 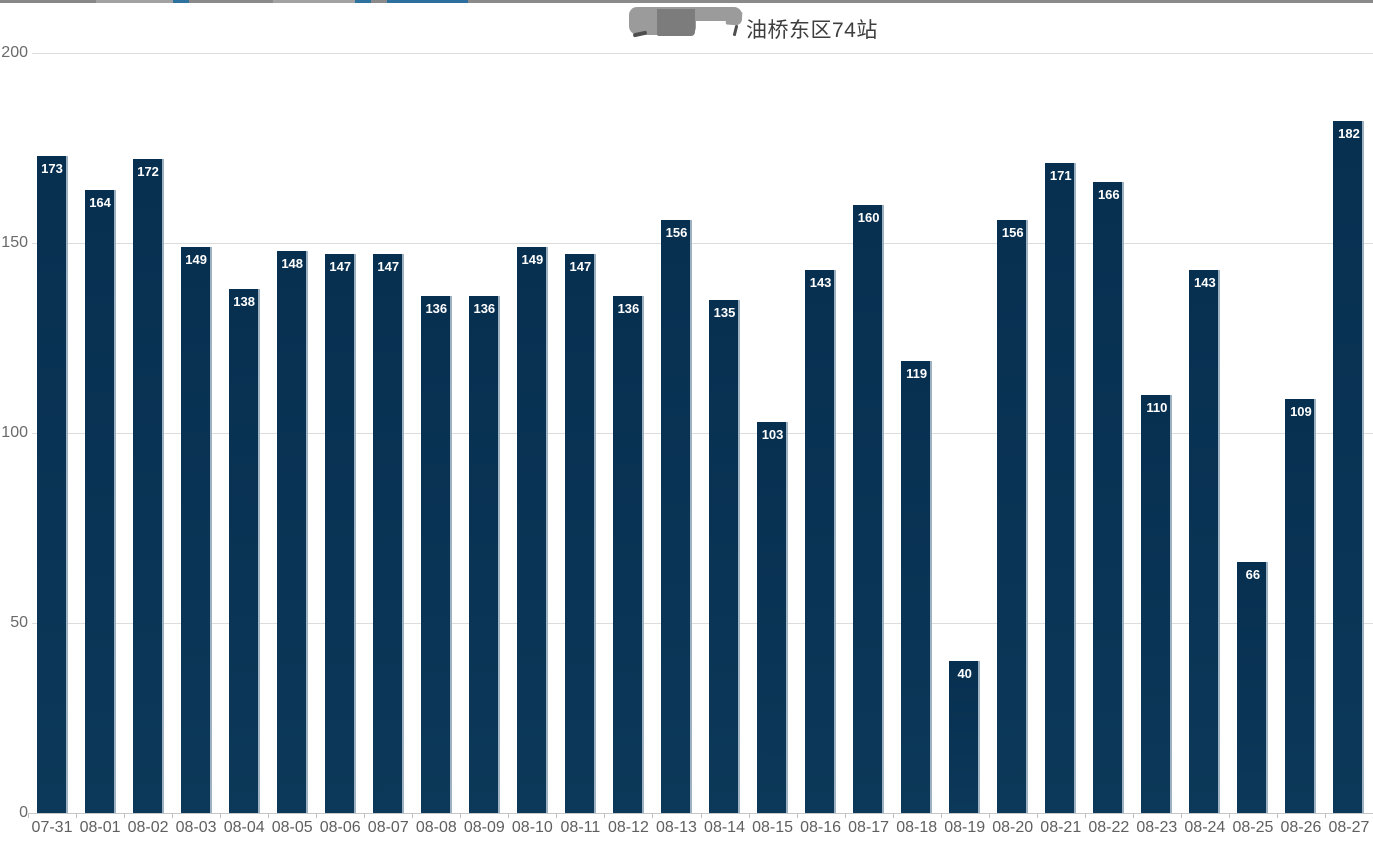 I want to click on bar-value-label-07-31: 173, so click(x=52, y=168).